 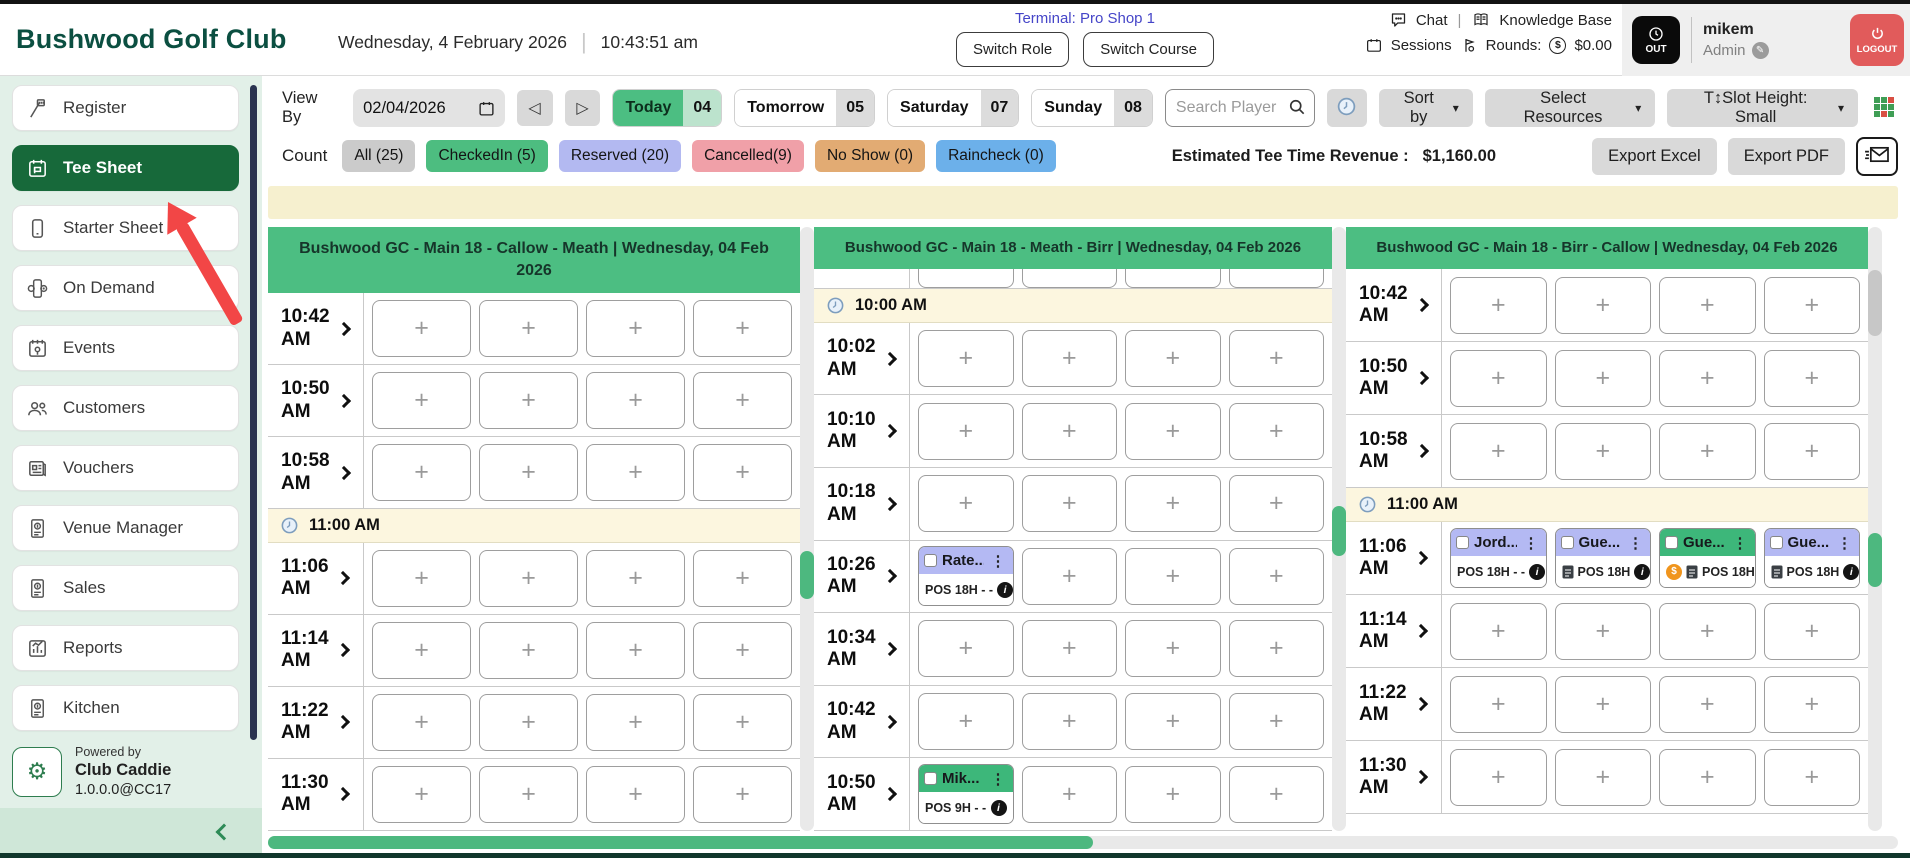 I want to click on day-button-tomorrow: Tomorrow 05, so click(x=805, y=108).